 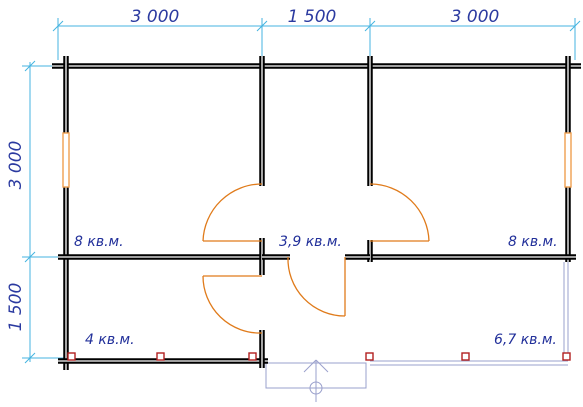 What do you see at coordinates (316, 33) in the screenshot?
I see `top-dimension-chain: 3 000 1 500 3 000` at bounding box center [316, 33].